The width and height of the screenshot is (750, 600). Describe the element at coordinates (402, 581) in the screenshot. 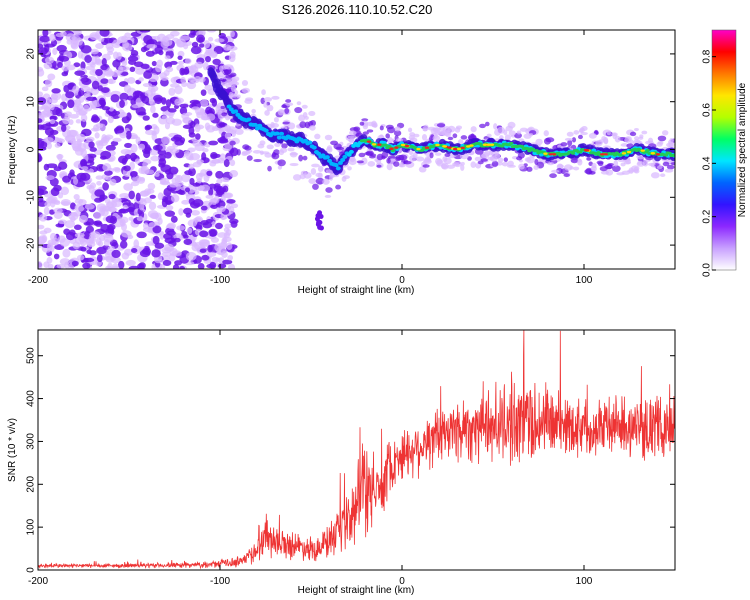

I see `snr-x-tick-label: 0` at that location.